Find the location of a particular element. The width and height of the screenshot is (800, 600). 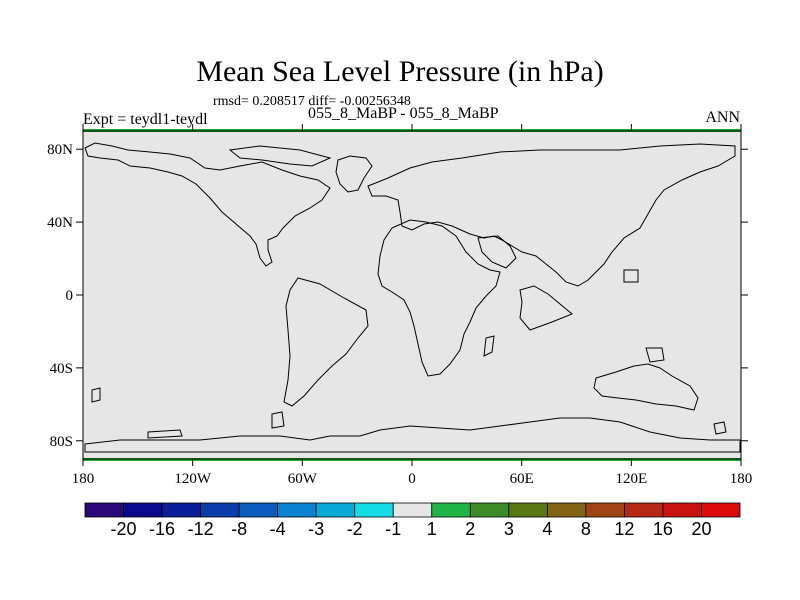

colorbar-label-13: 12 is located at coordinates (624, 529).